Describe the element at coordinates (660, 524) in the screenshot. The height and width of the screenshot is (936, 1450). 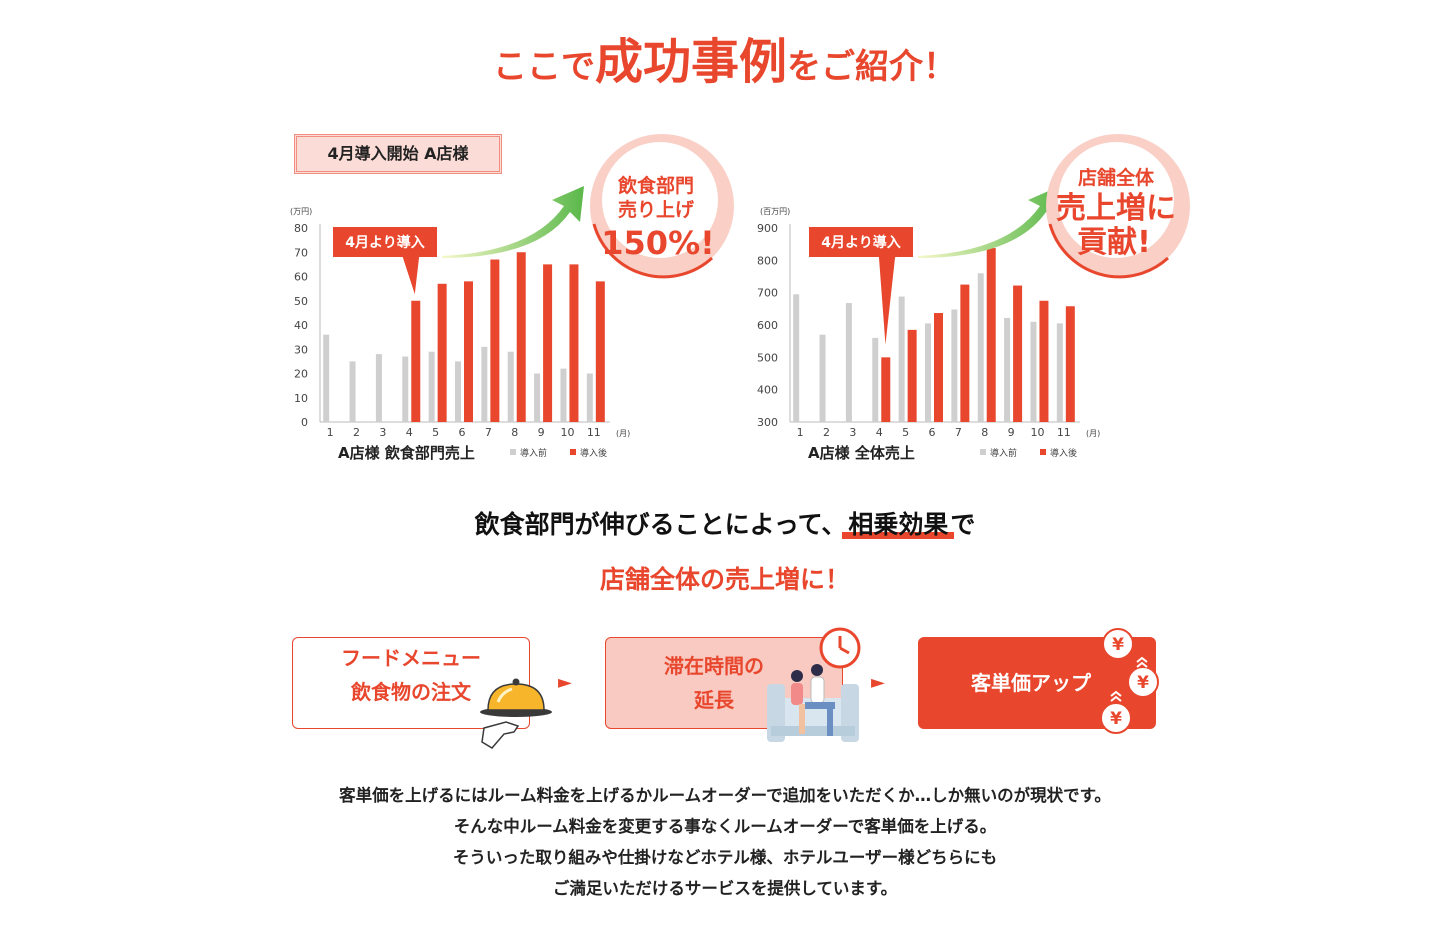
I see `synergy-text-a: 飲食部門が伸びることによって、` at that location.